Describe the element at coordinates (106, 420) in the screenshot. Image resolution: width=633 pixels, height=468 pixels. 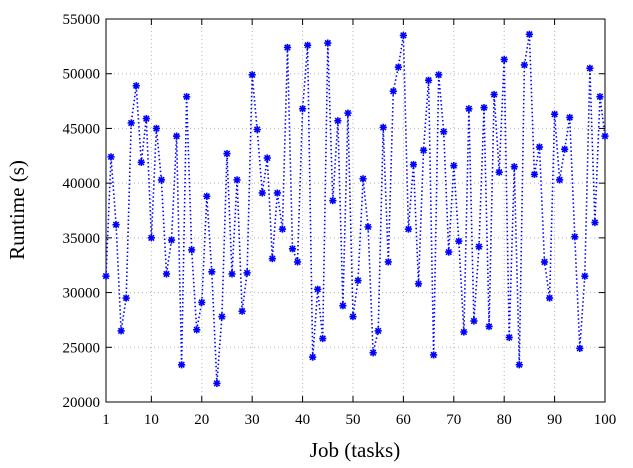
I see `x-tick-label: 1` at that location.